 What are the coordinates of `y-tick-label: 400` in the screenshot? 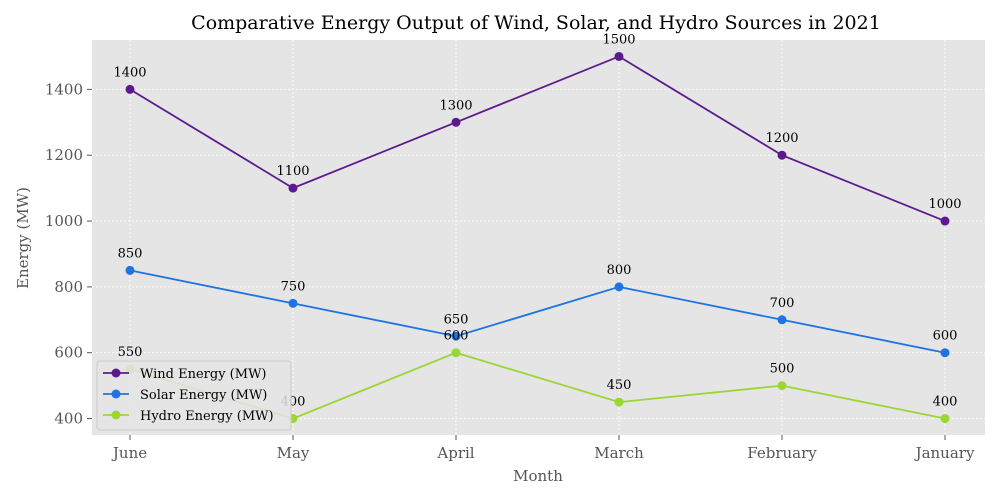 It's located at (68, 419).